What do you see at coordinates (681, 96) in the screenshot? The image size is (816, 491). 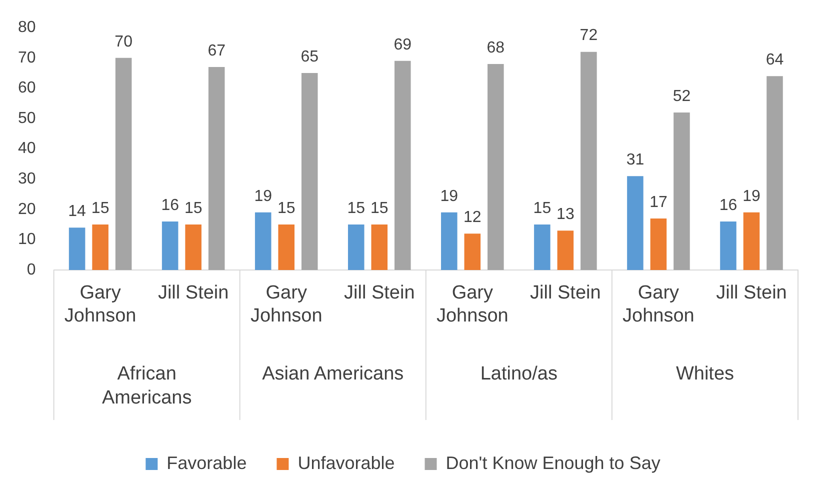 I see `data-label: 52` at bounding box center [681, 96].